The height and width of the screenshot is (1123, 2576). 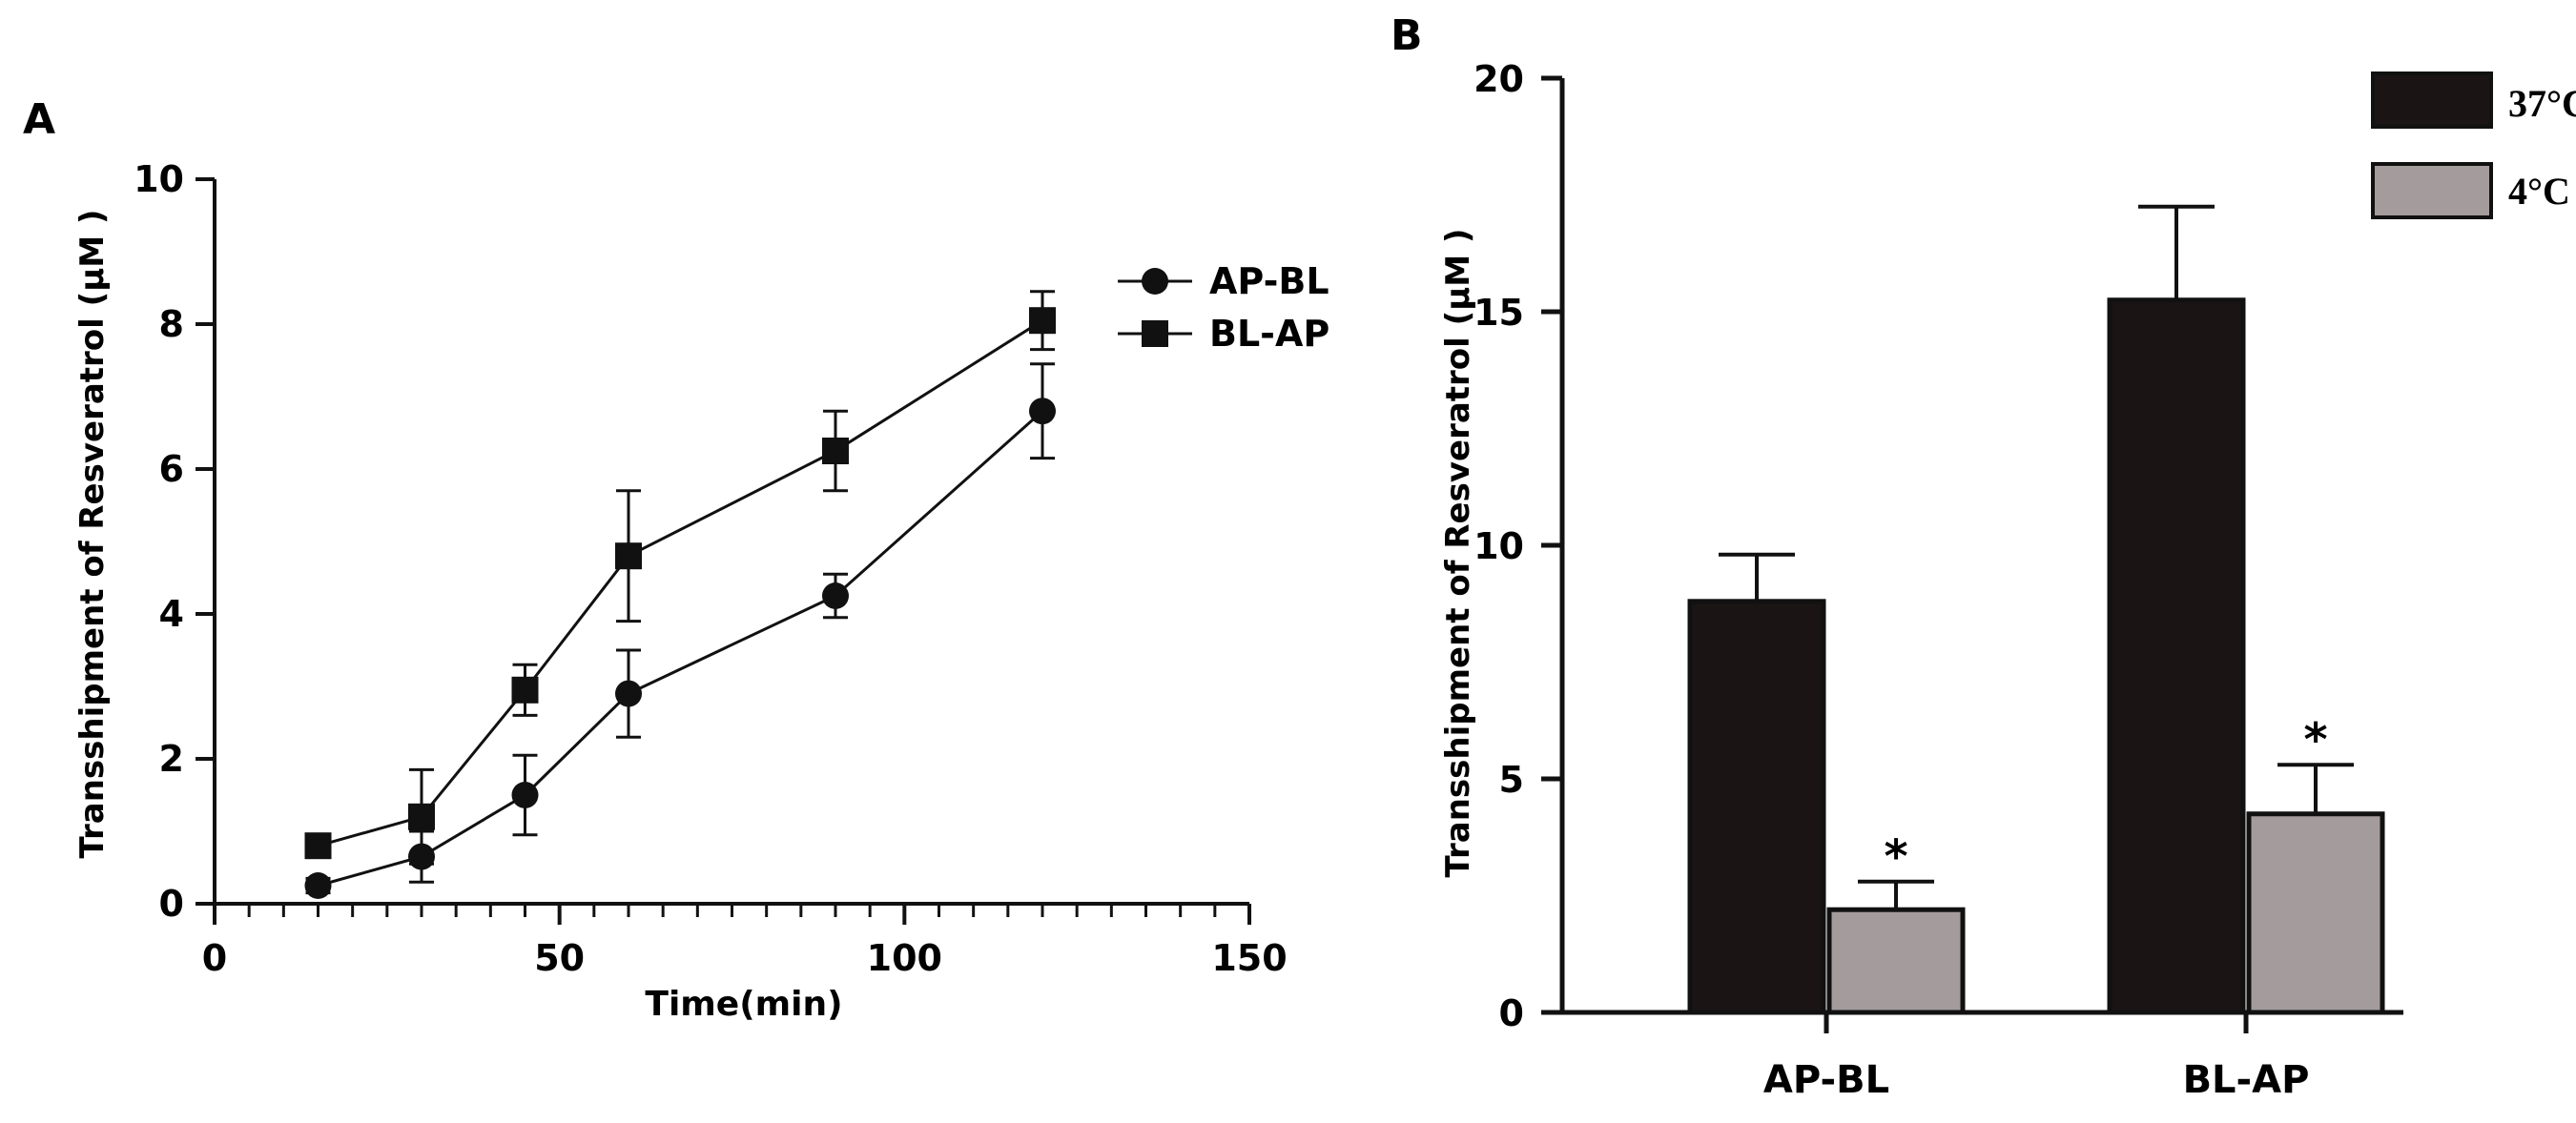 I want to click on y-tick-label: 15, so click(x=1498, y=313).